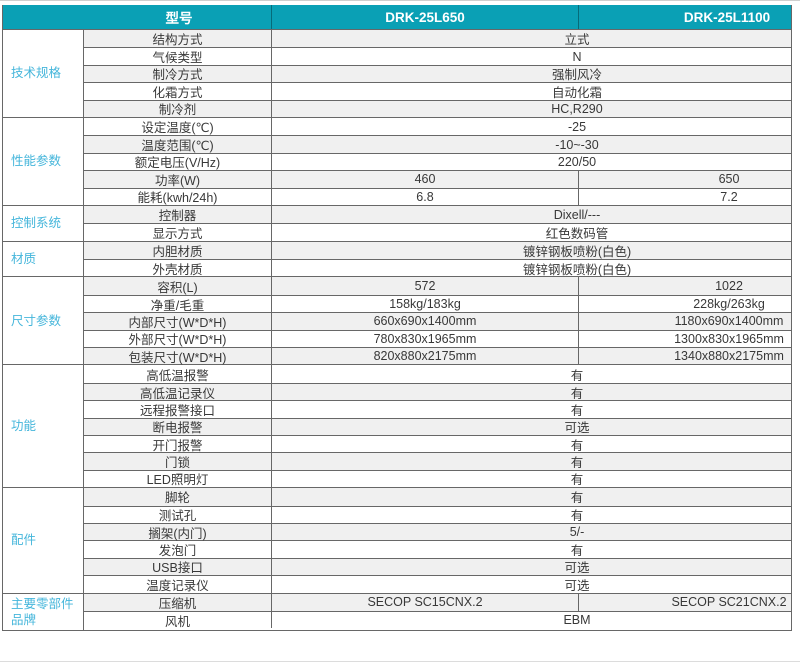 The image size is (800, 664). What do you see at coordinates (178, 514) in the screenshot?
I see `param-label: 测试孔` at bounding box center [178, 514].